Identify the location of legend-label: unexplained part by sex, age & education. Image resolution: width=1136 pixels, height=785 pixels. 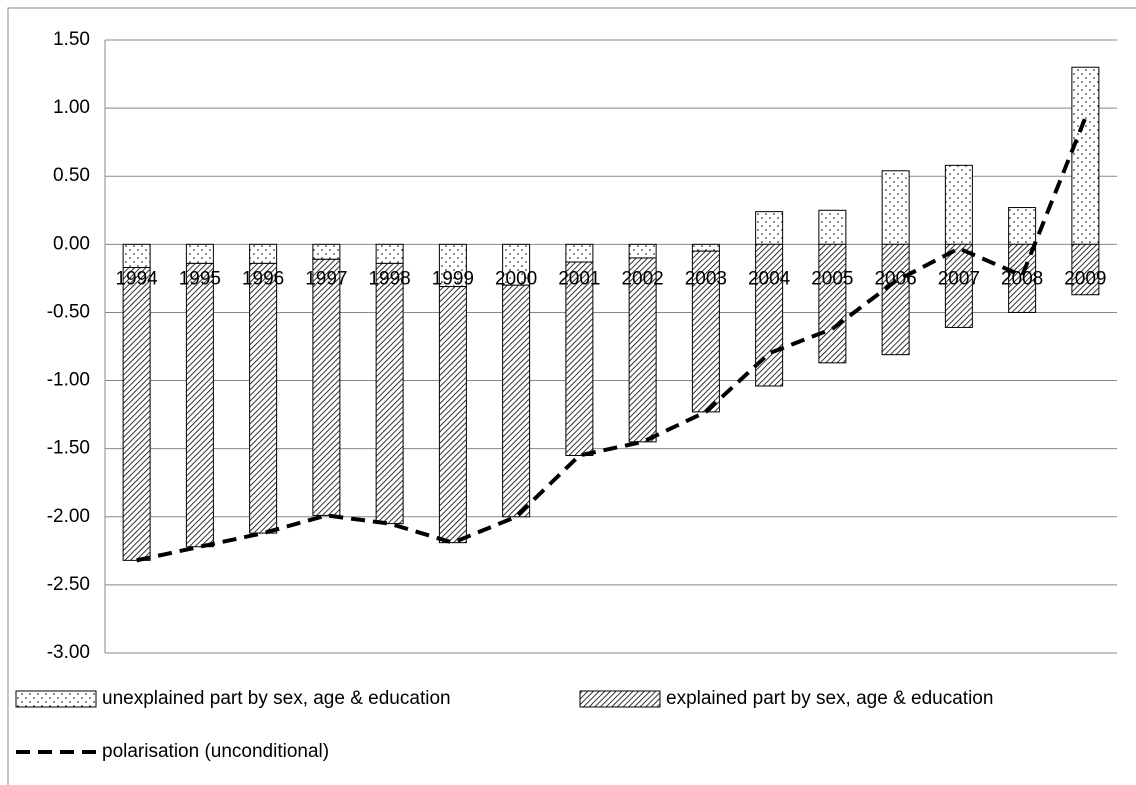
(276, 698).